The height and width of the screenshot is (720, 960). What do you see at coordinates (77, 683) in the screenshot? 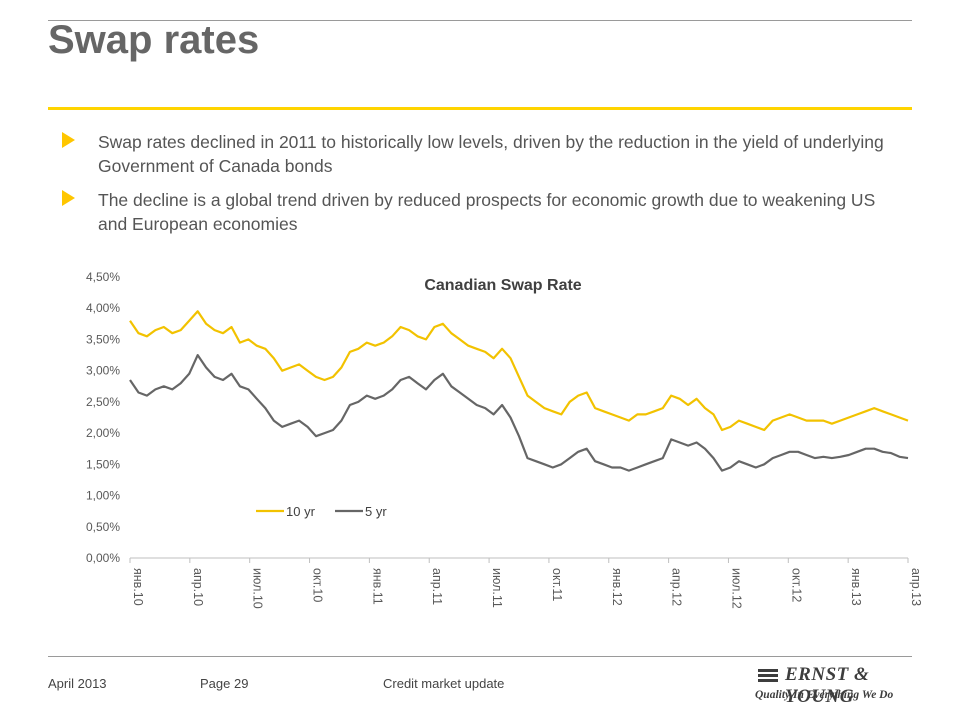
I see `footer-date: April 2013` at bounding box center [77, 683].